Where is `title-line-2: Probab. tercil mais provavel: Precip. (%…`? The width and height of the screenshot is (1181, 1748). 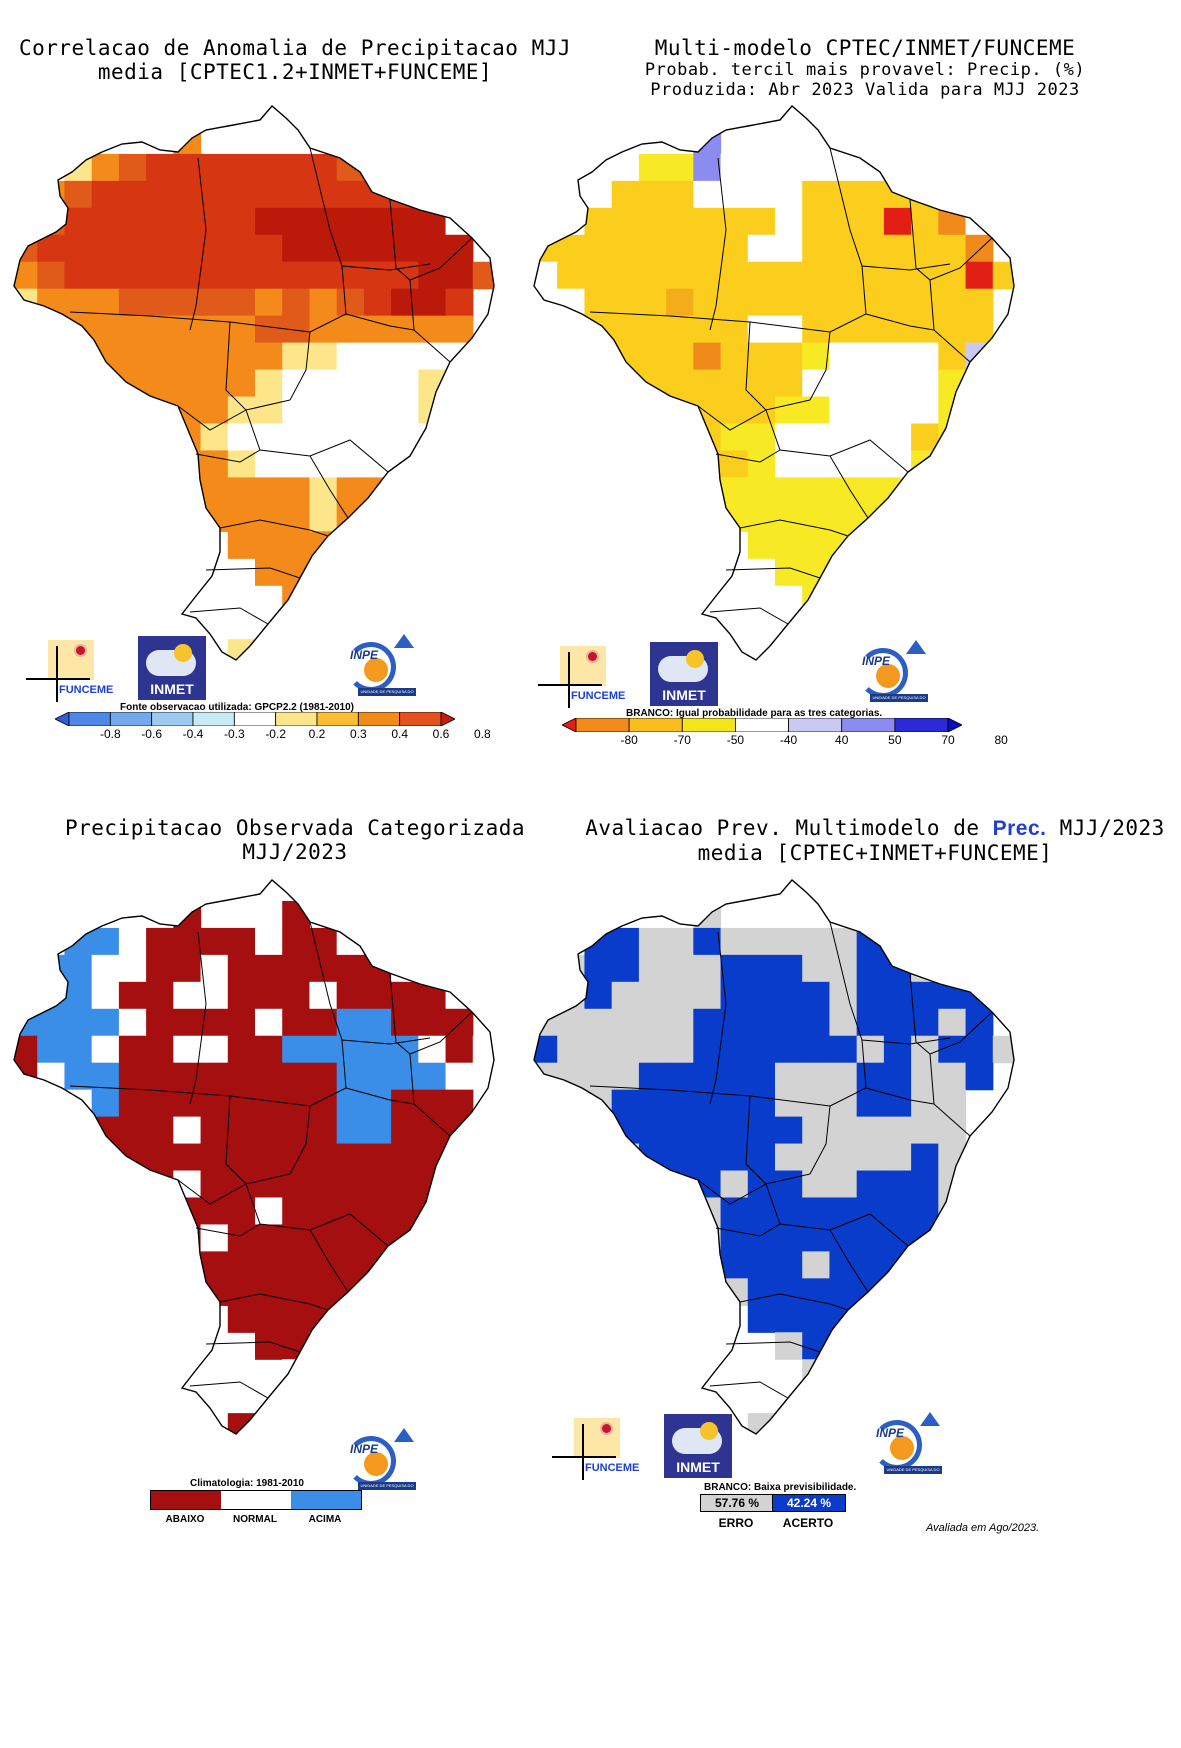 title-line-2: Probab. tercil mais provavel: Precip. (%… is located at coordinates (865, 70).